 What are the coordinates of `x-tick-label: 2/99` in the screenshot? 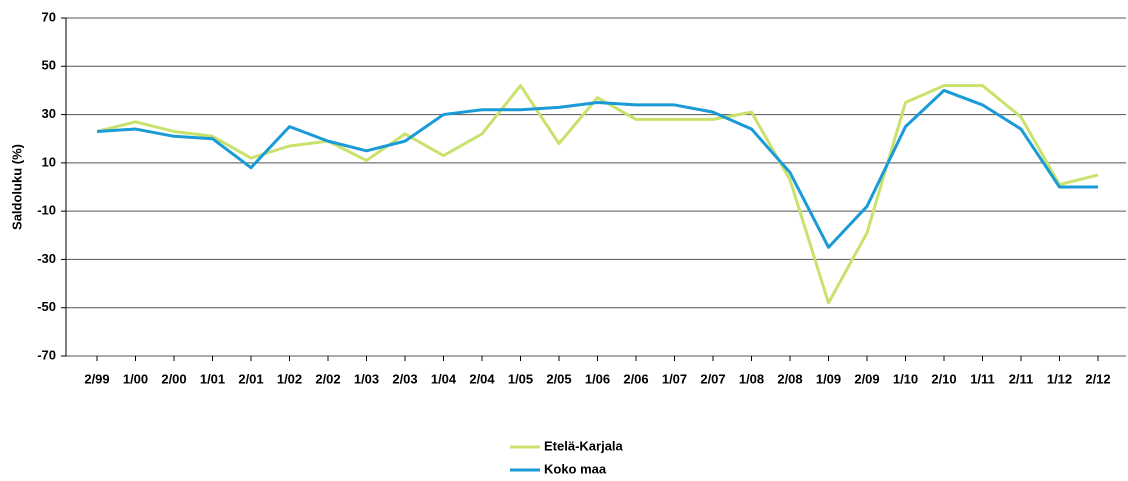 It's located at (96, 378).